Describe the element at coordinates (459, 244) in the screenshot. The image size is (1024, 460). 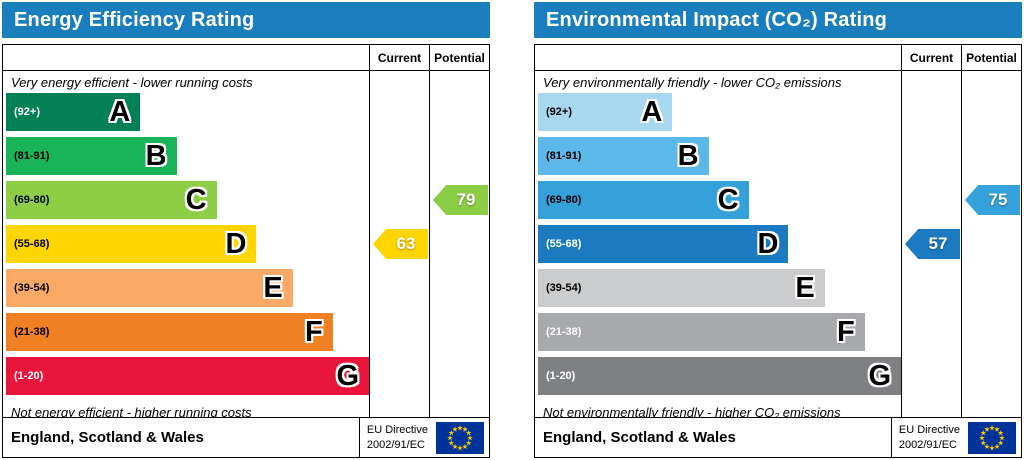
I see `energy-potential-column: 79` at that location.